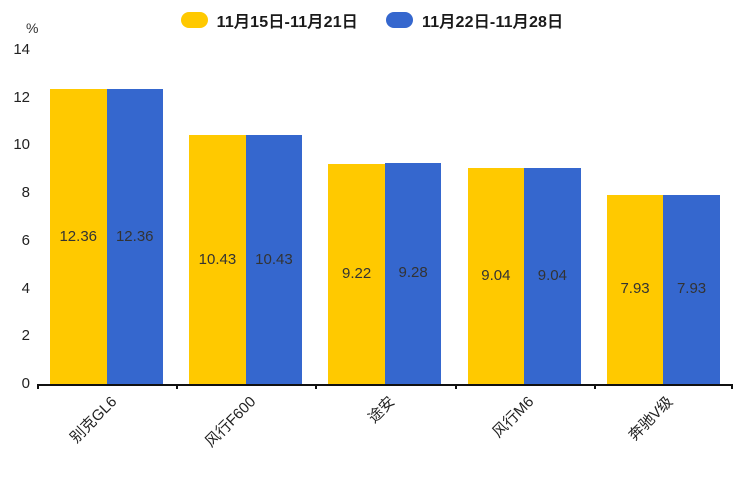 This screenshot has width=744, height=496. Describe the element at coordinates (21, 145) in the screenshot. I see `y-tick-label-10: 10` at that location.